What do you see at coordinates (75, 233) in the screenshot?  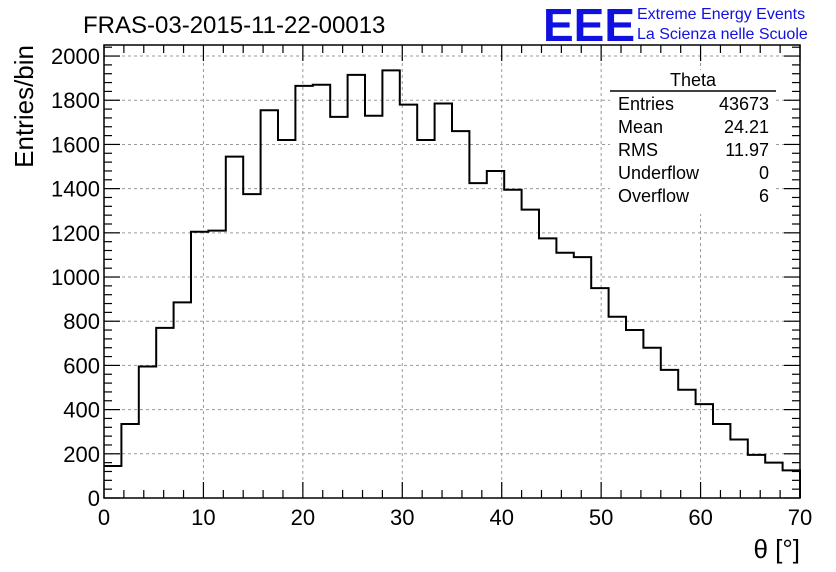 I see `y-tick-label: 1200` at bounding box center [75, 233].